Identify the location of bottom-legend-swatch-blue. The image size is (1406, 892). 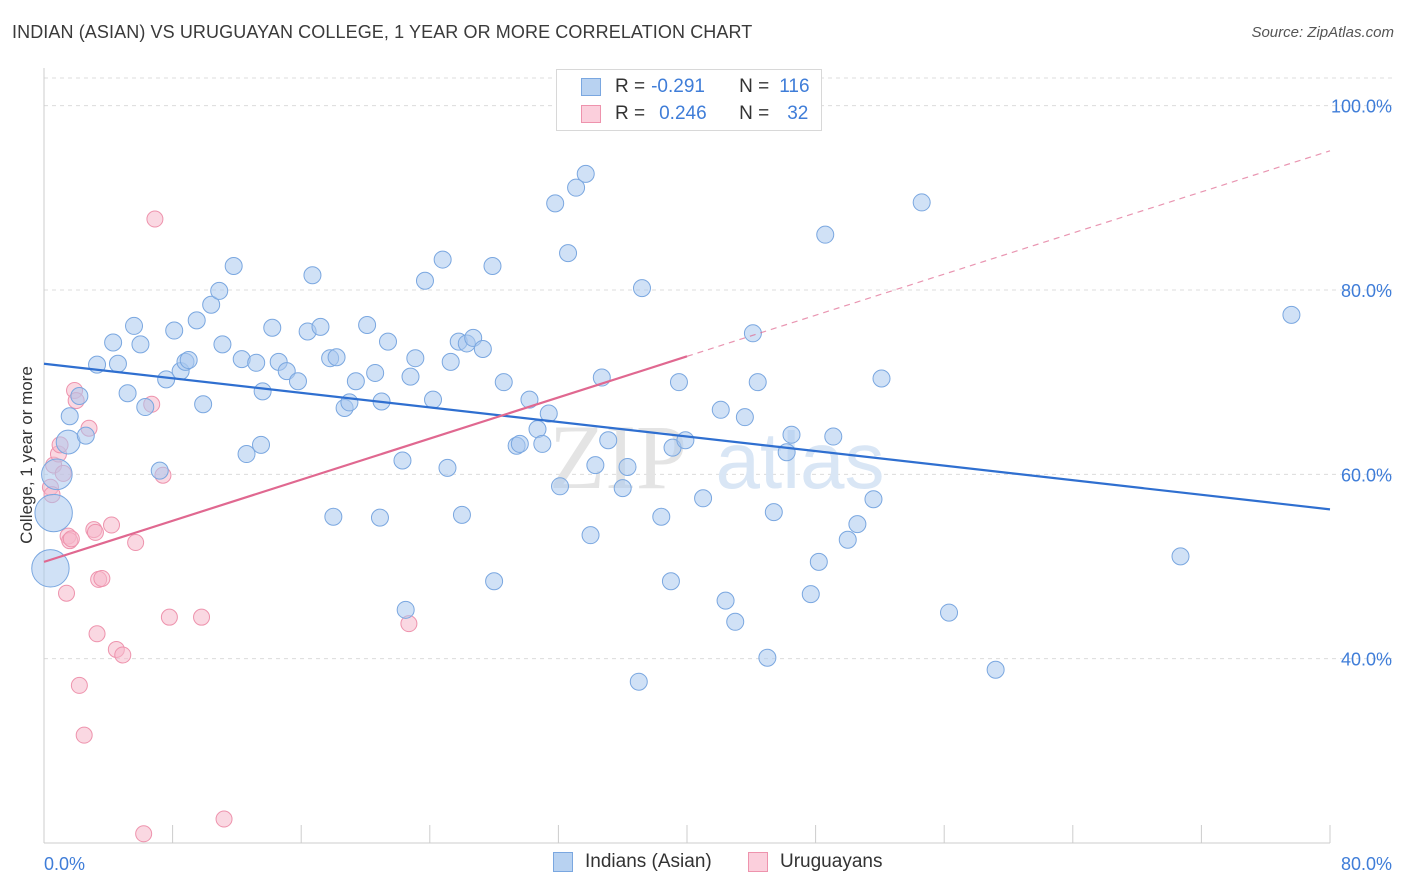
(563, 862).